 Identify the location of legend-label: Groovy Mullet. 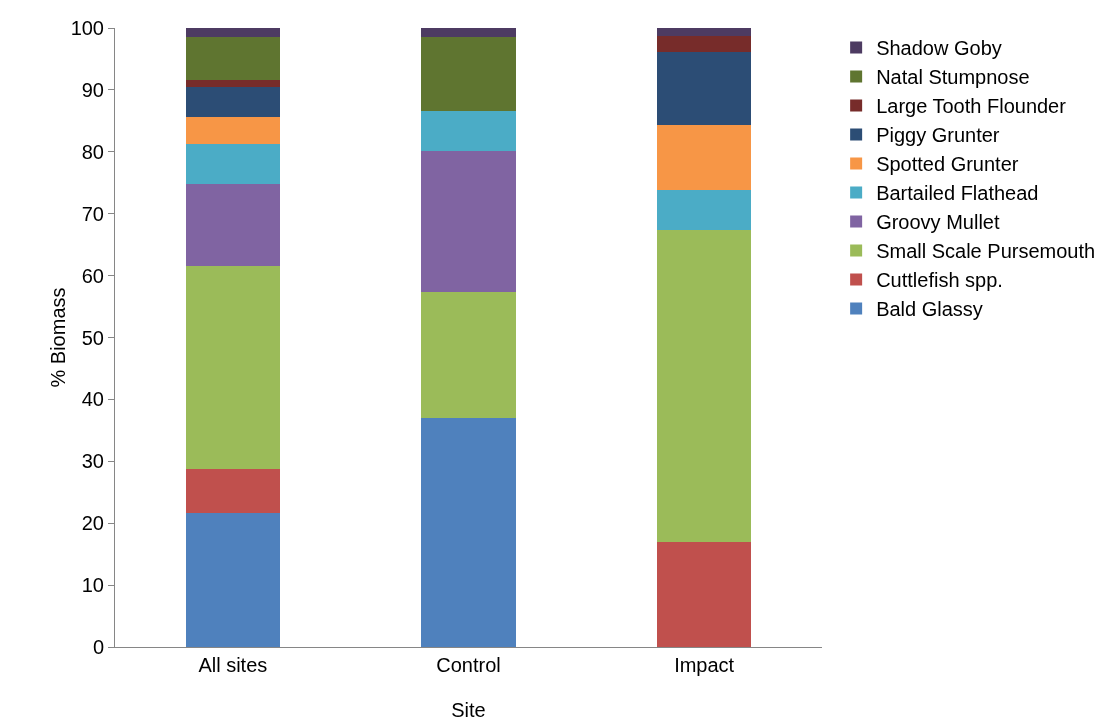
(938, 222).